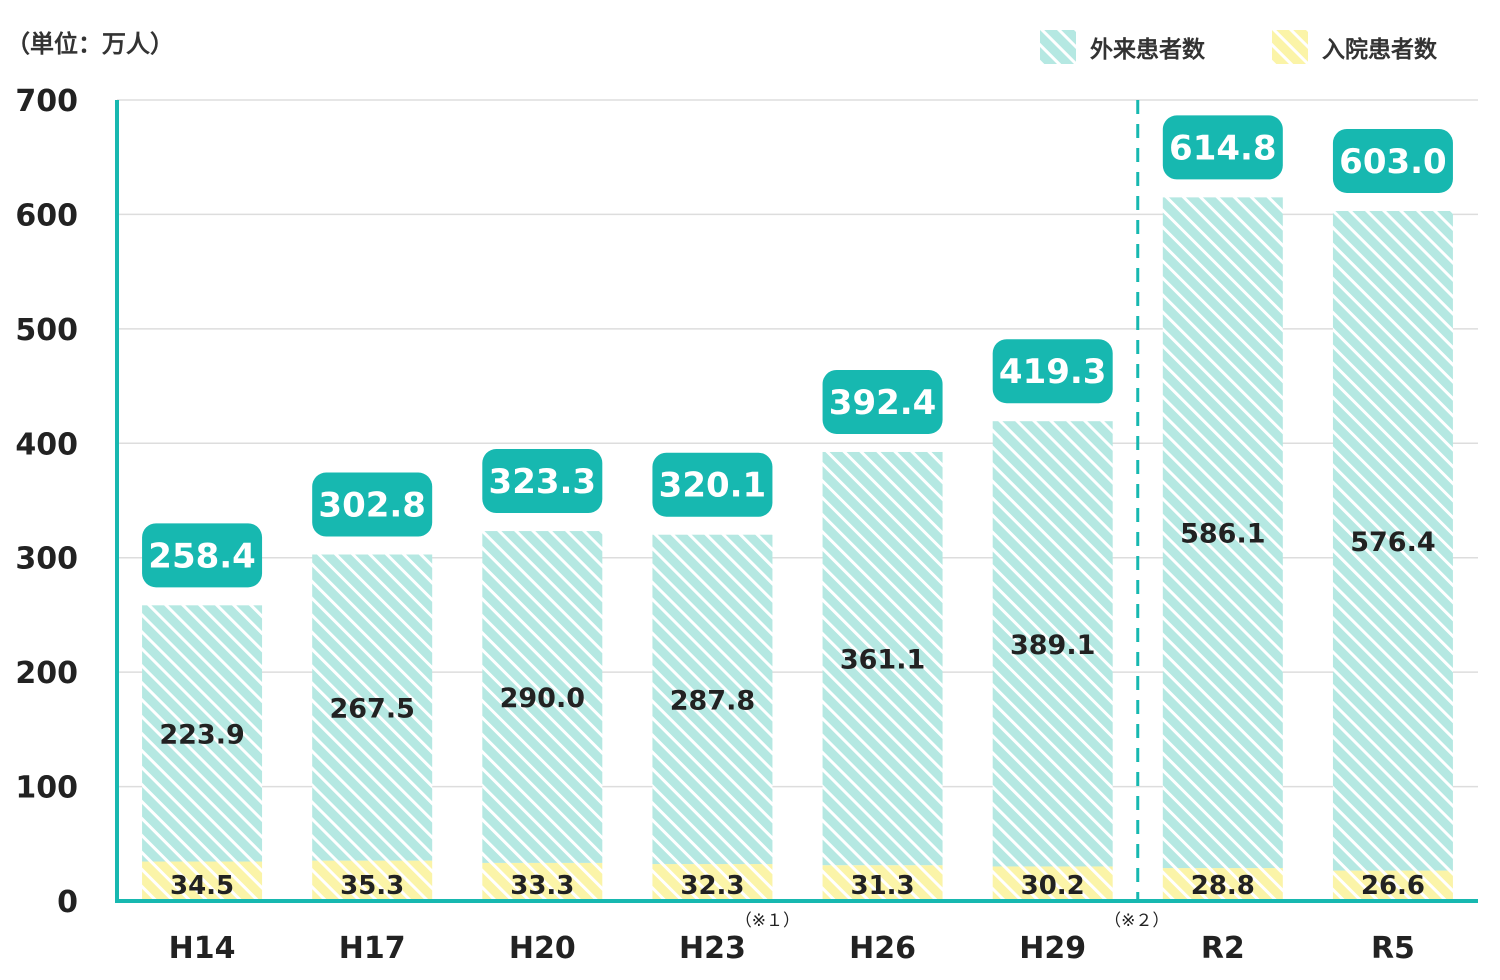 The height and width of the screenshot is (980, 1500). What do you see at coordinates (1223, 948) in the screenshot?
I see `x-tick-label: R2` at bounding box center [1223, 948].